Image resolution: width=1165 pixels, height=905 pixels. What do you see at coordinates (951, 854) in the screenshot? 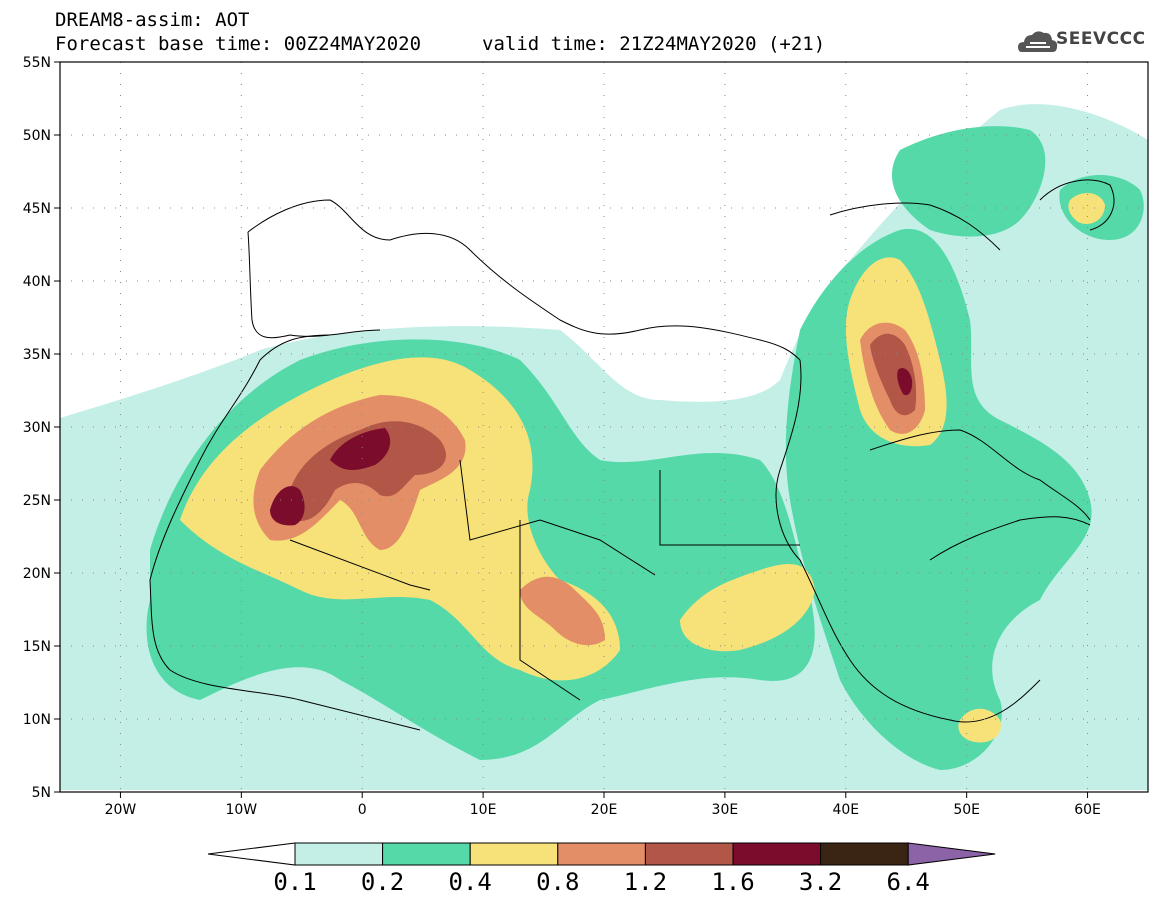
I see `colorbar-high-extend` at bounding box center [951, 854].